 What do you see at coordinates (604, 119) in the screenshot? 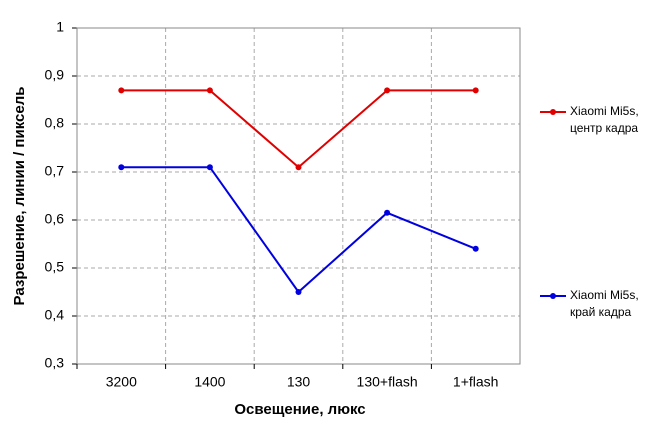
I see `legend-label: Xiaomi Mi5s, центр кадра` at bounding box center [604, 119].